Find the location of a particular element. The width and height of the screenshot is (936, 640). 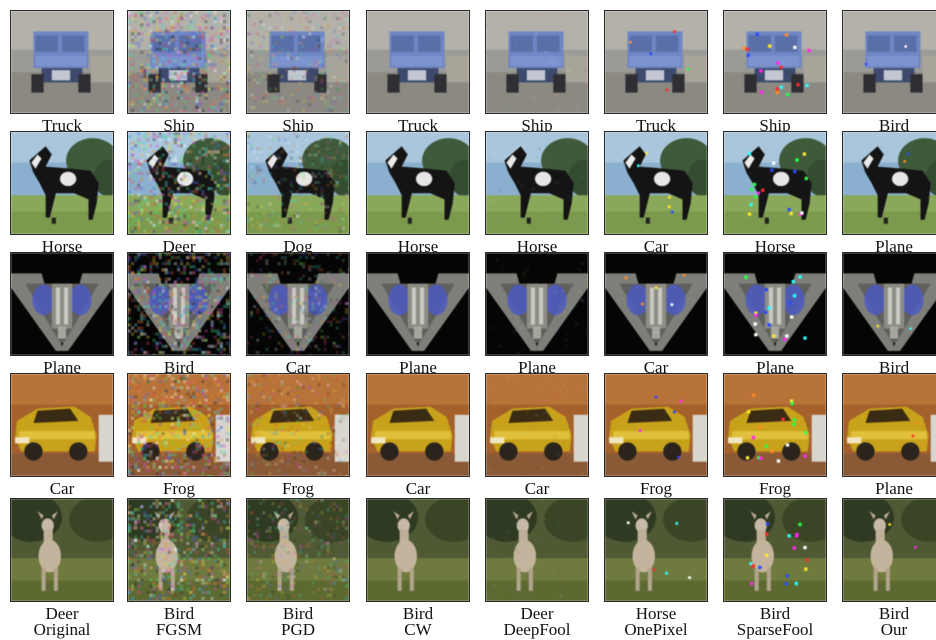

image-cell: Dog is located at coordinates (298, 193).